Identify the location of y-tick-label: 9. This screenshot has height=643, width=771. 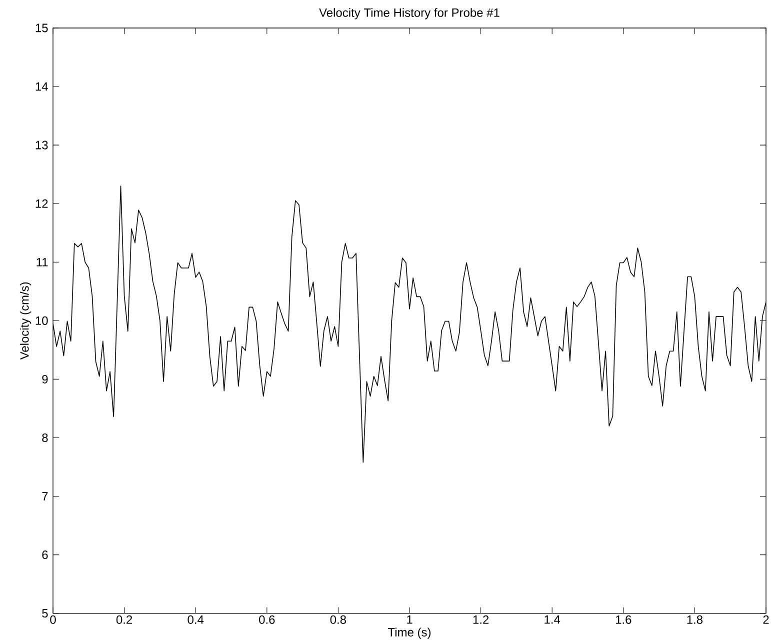
(45, 379).